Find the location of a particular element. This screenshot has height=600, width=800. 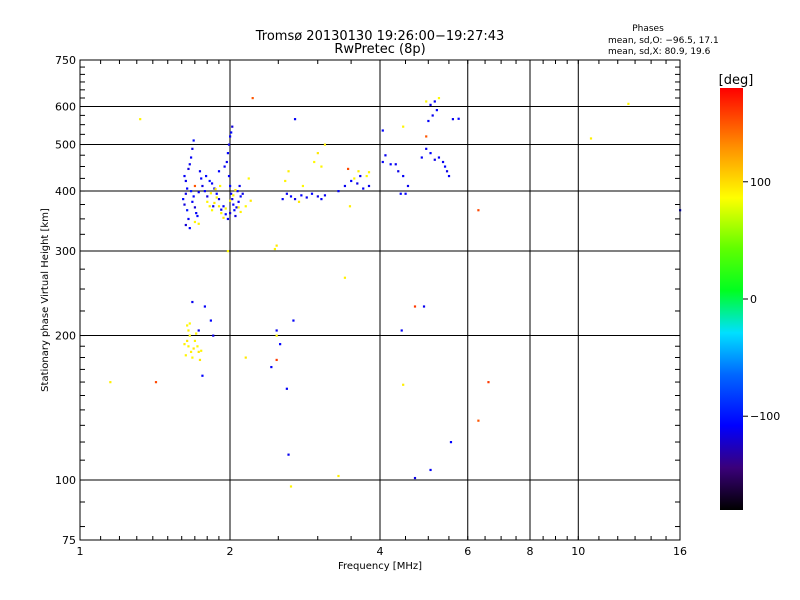

y-tick-labels: 75 100 200 300 400 500 600 750 is located at coordinates (65, 300).